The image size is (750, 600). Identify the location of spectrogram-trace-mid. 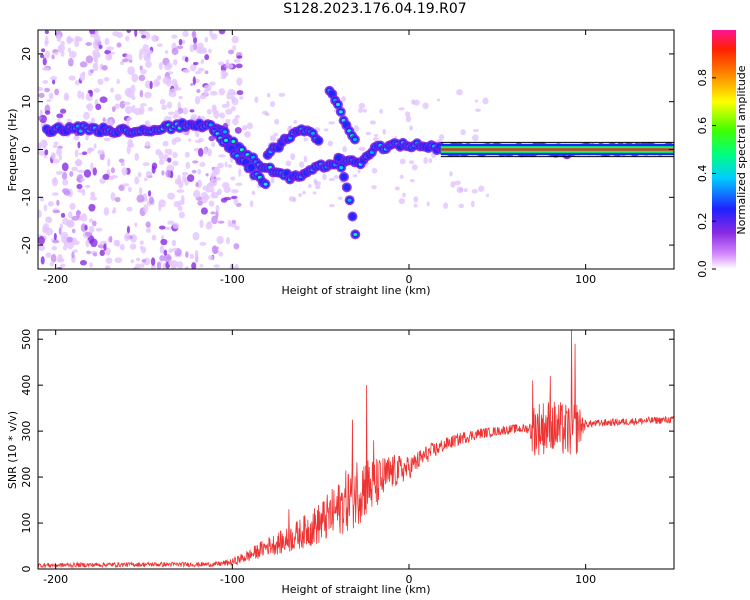
(347, 187).